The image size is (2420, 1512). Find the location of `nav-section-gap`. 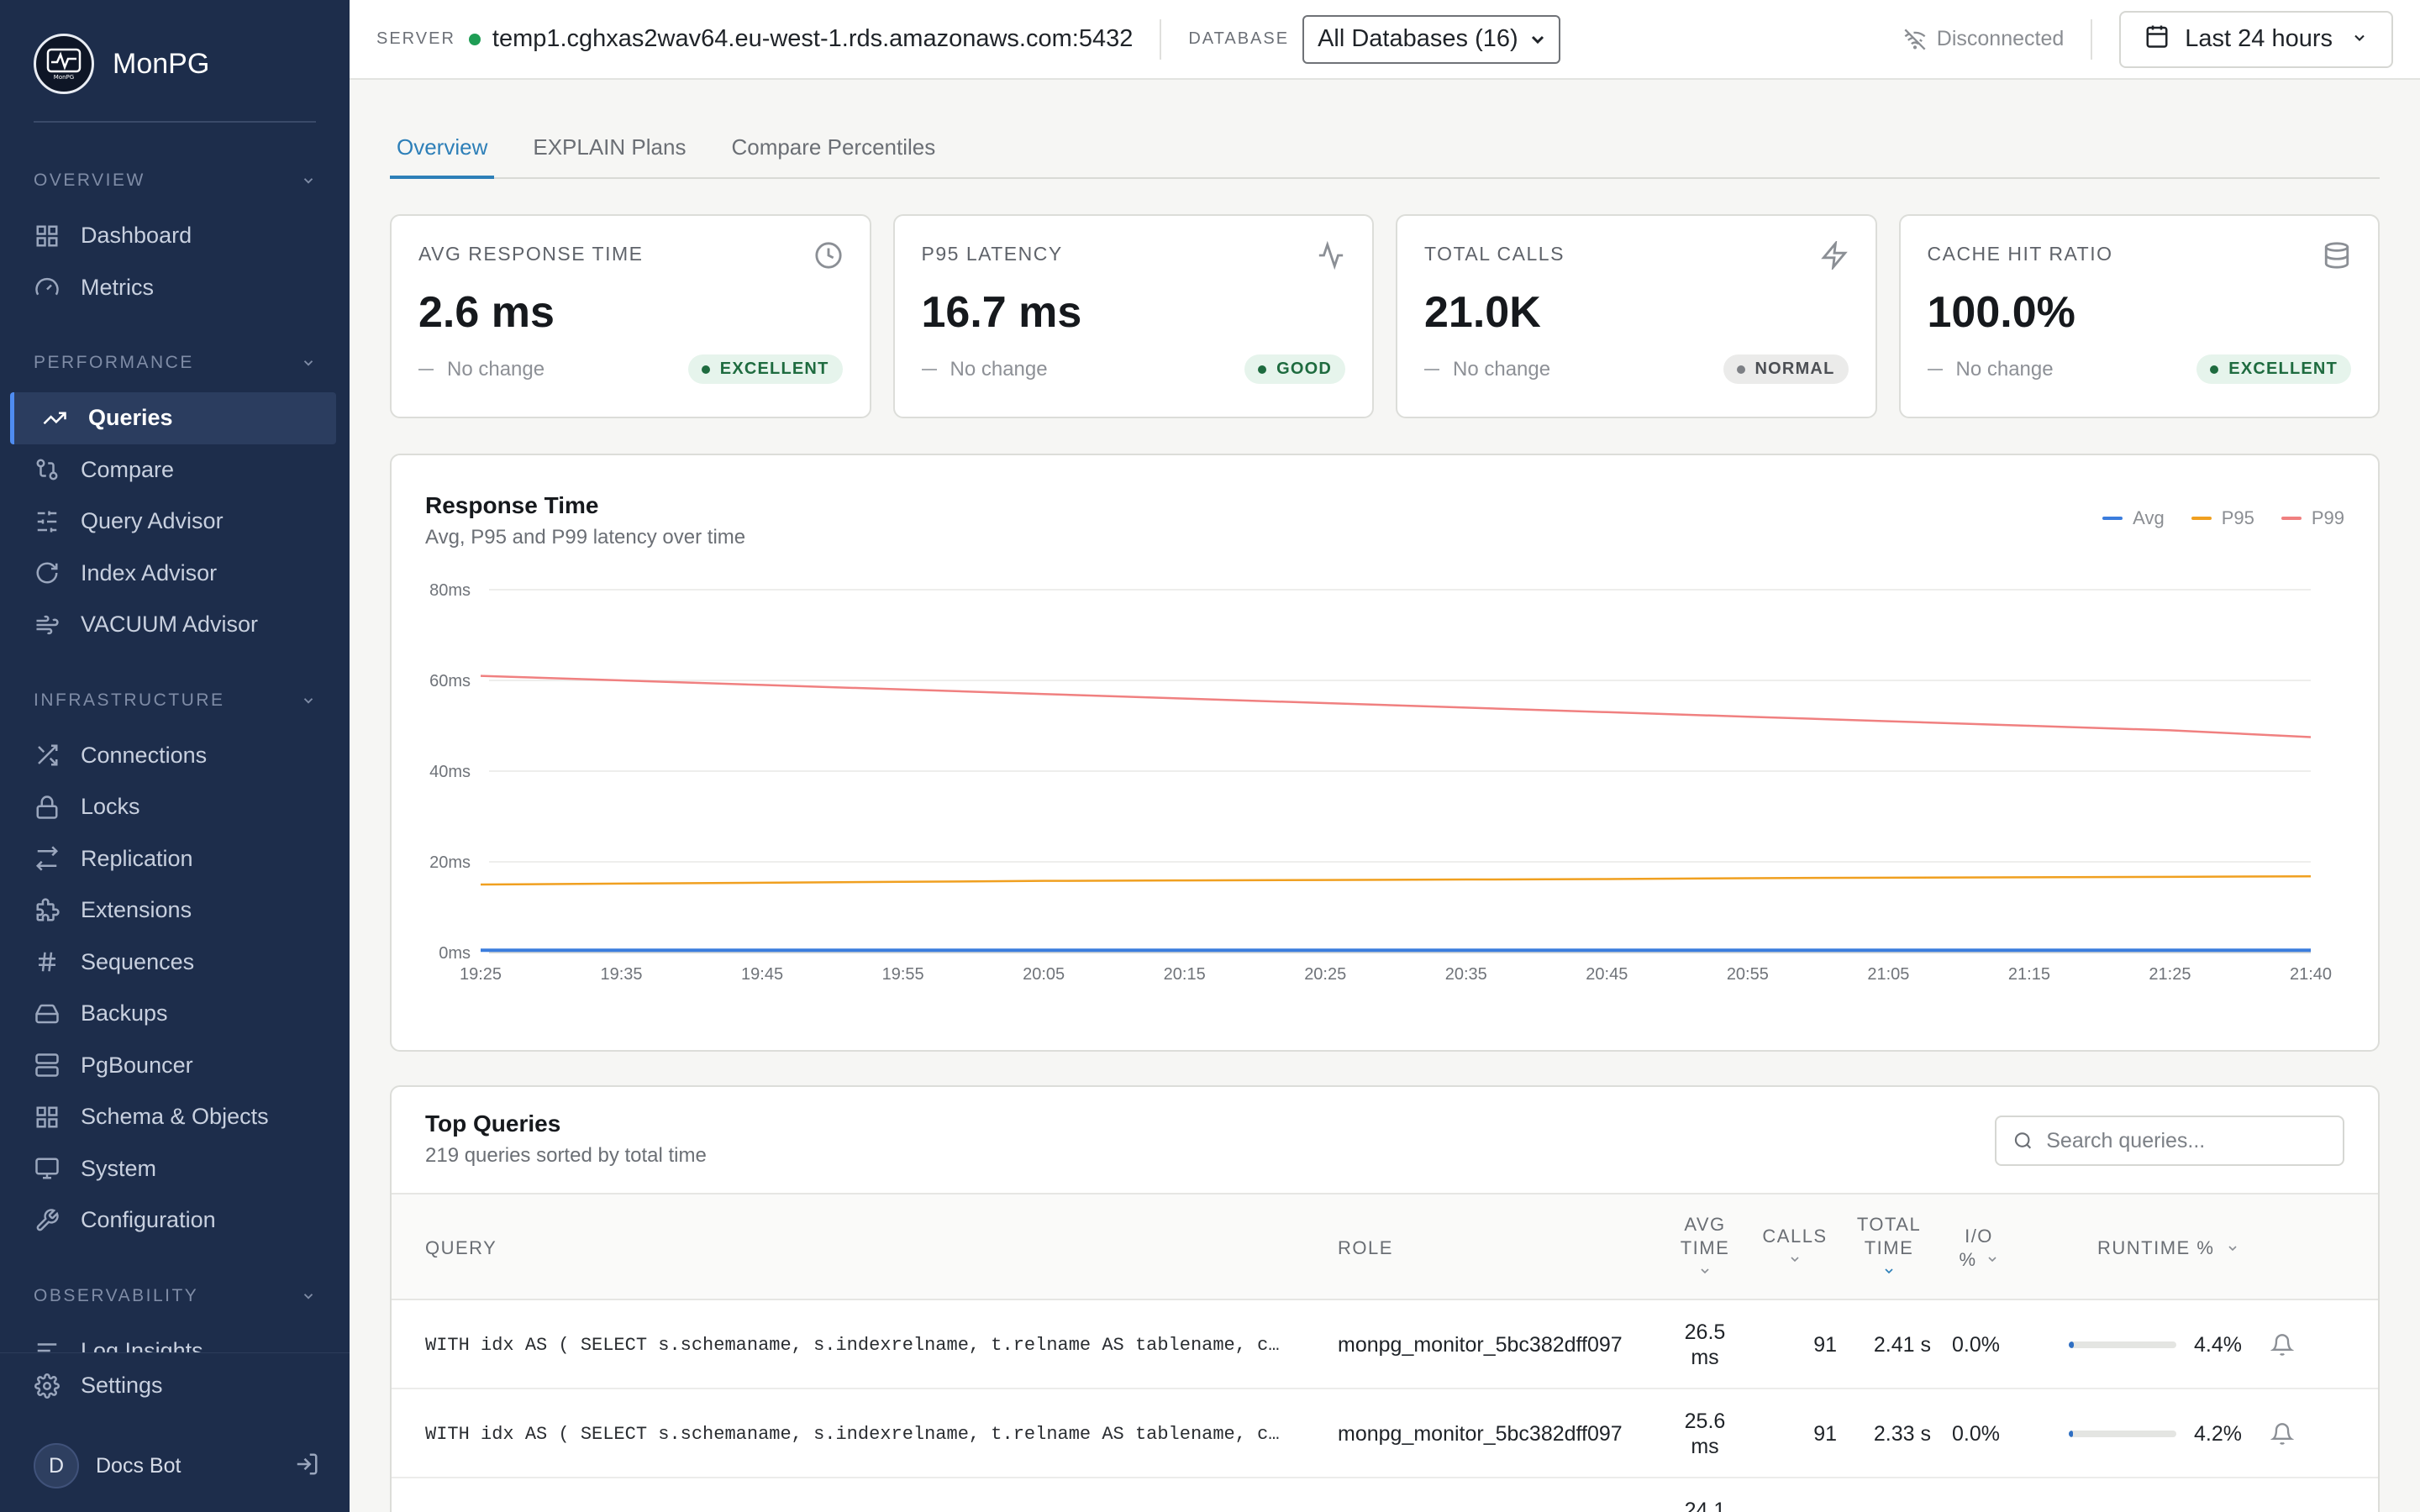

nav-section-gap is located at coordinates (175, 323).